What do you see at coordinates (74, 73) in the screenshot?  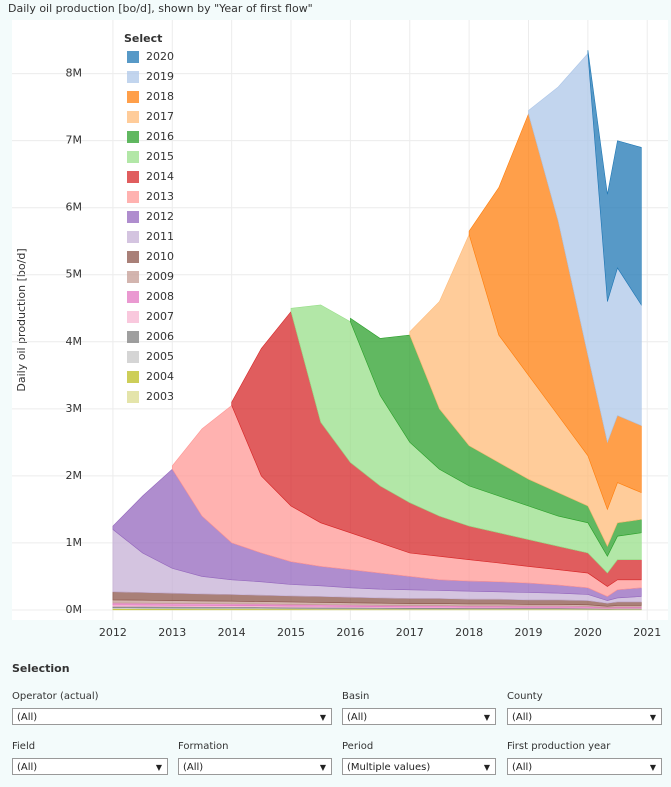 I see `y-tick-label: 8M` at bounding box center [74, 73].